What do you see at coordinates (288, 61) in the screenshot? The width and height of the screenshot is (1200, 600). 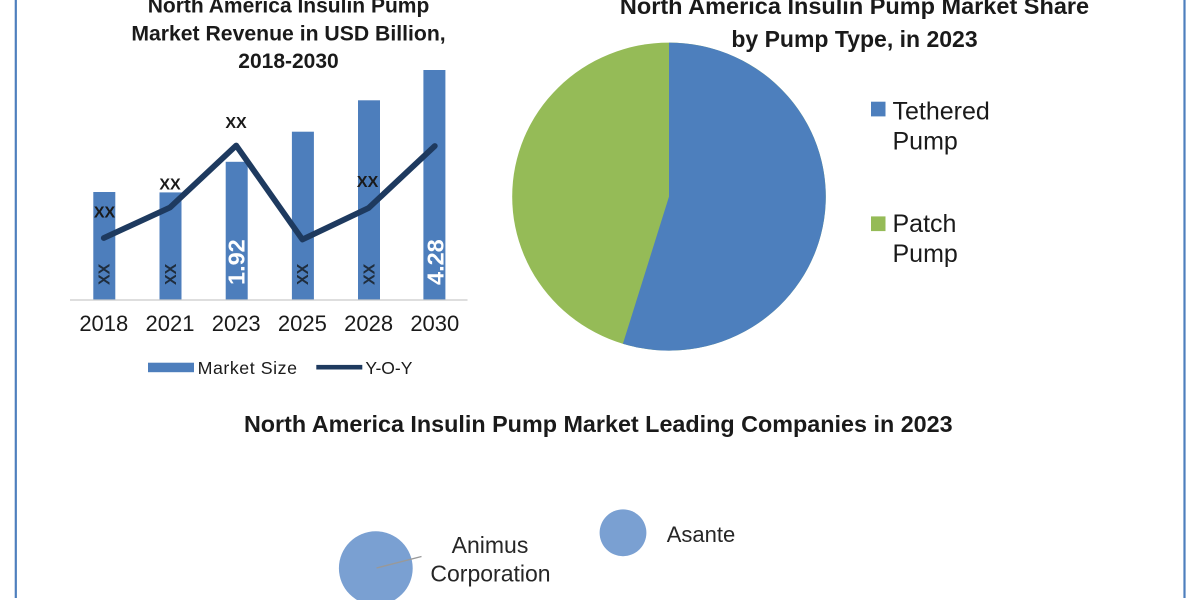 I see `svg-text: 2018-2030` at bounding box center [288, 61].